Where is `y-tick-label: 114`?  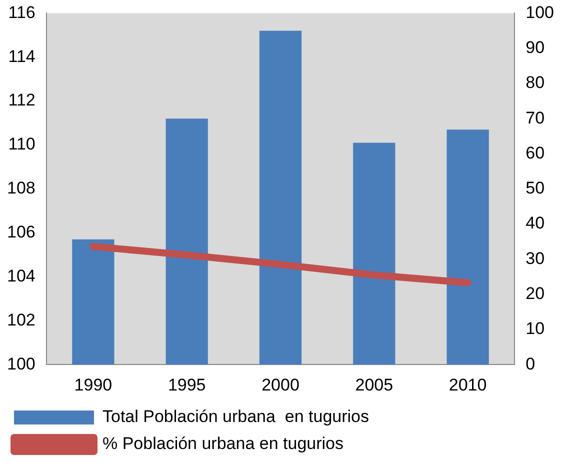 y-tick-label: 114 is located at coordinates (22, 56).